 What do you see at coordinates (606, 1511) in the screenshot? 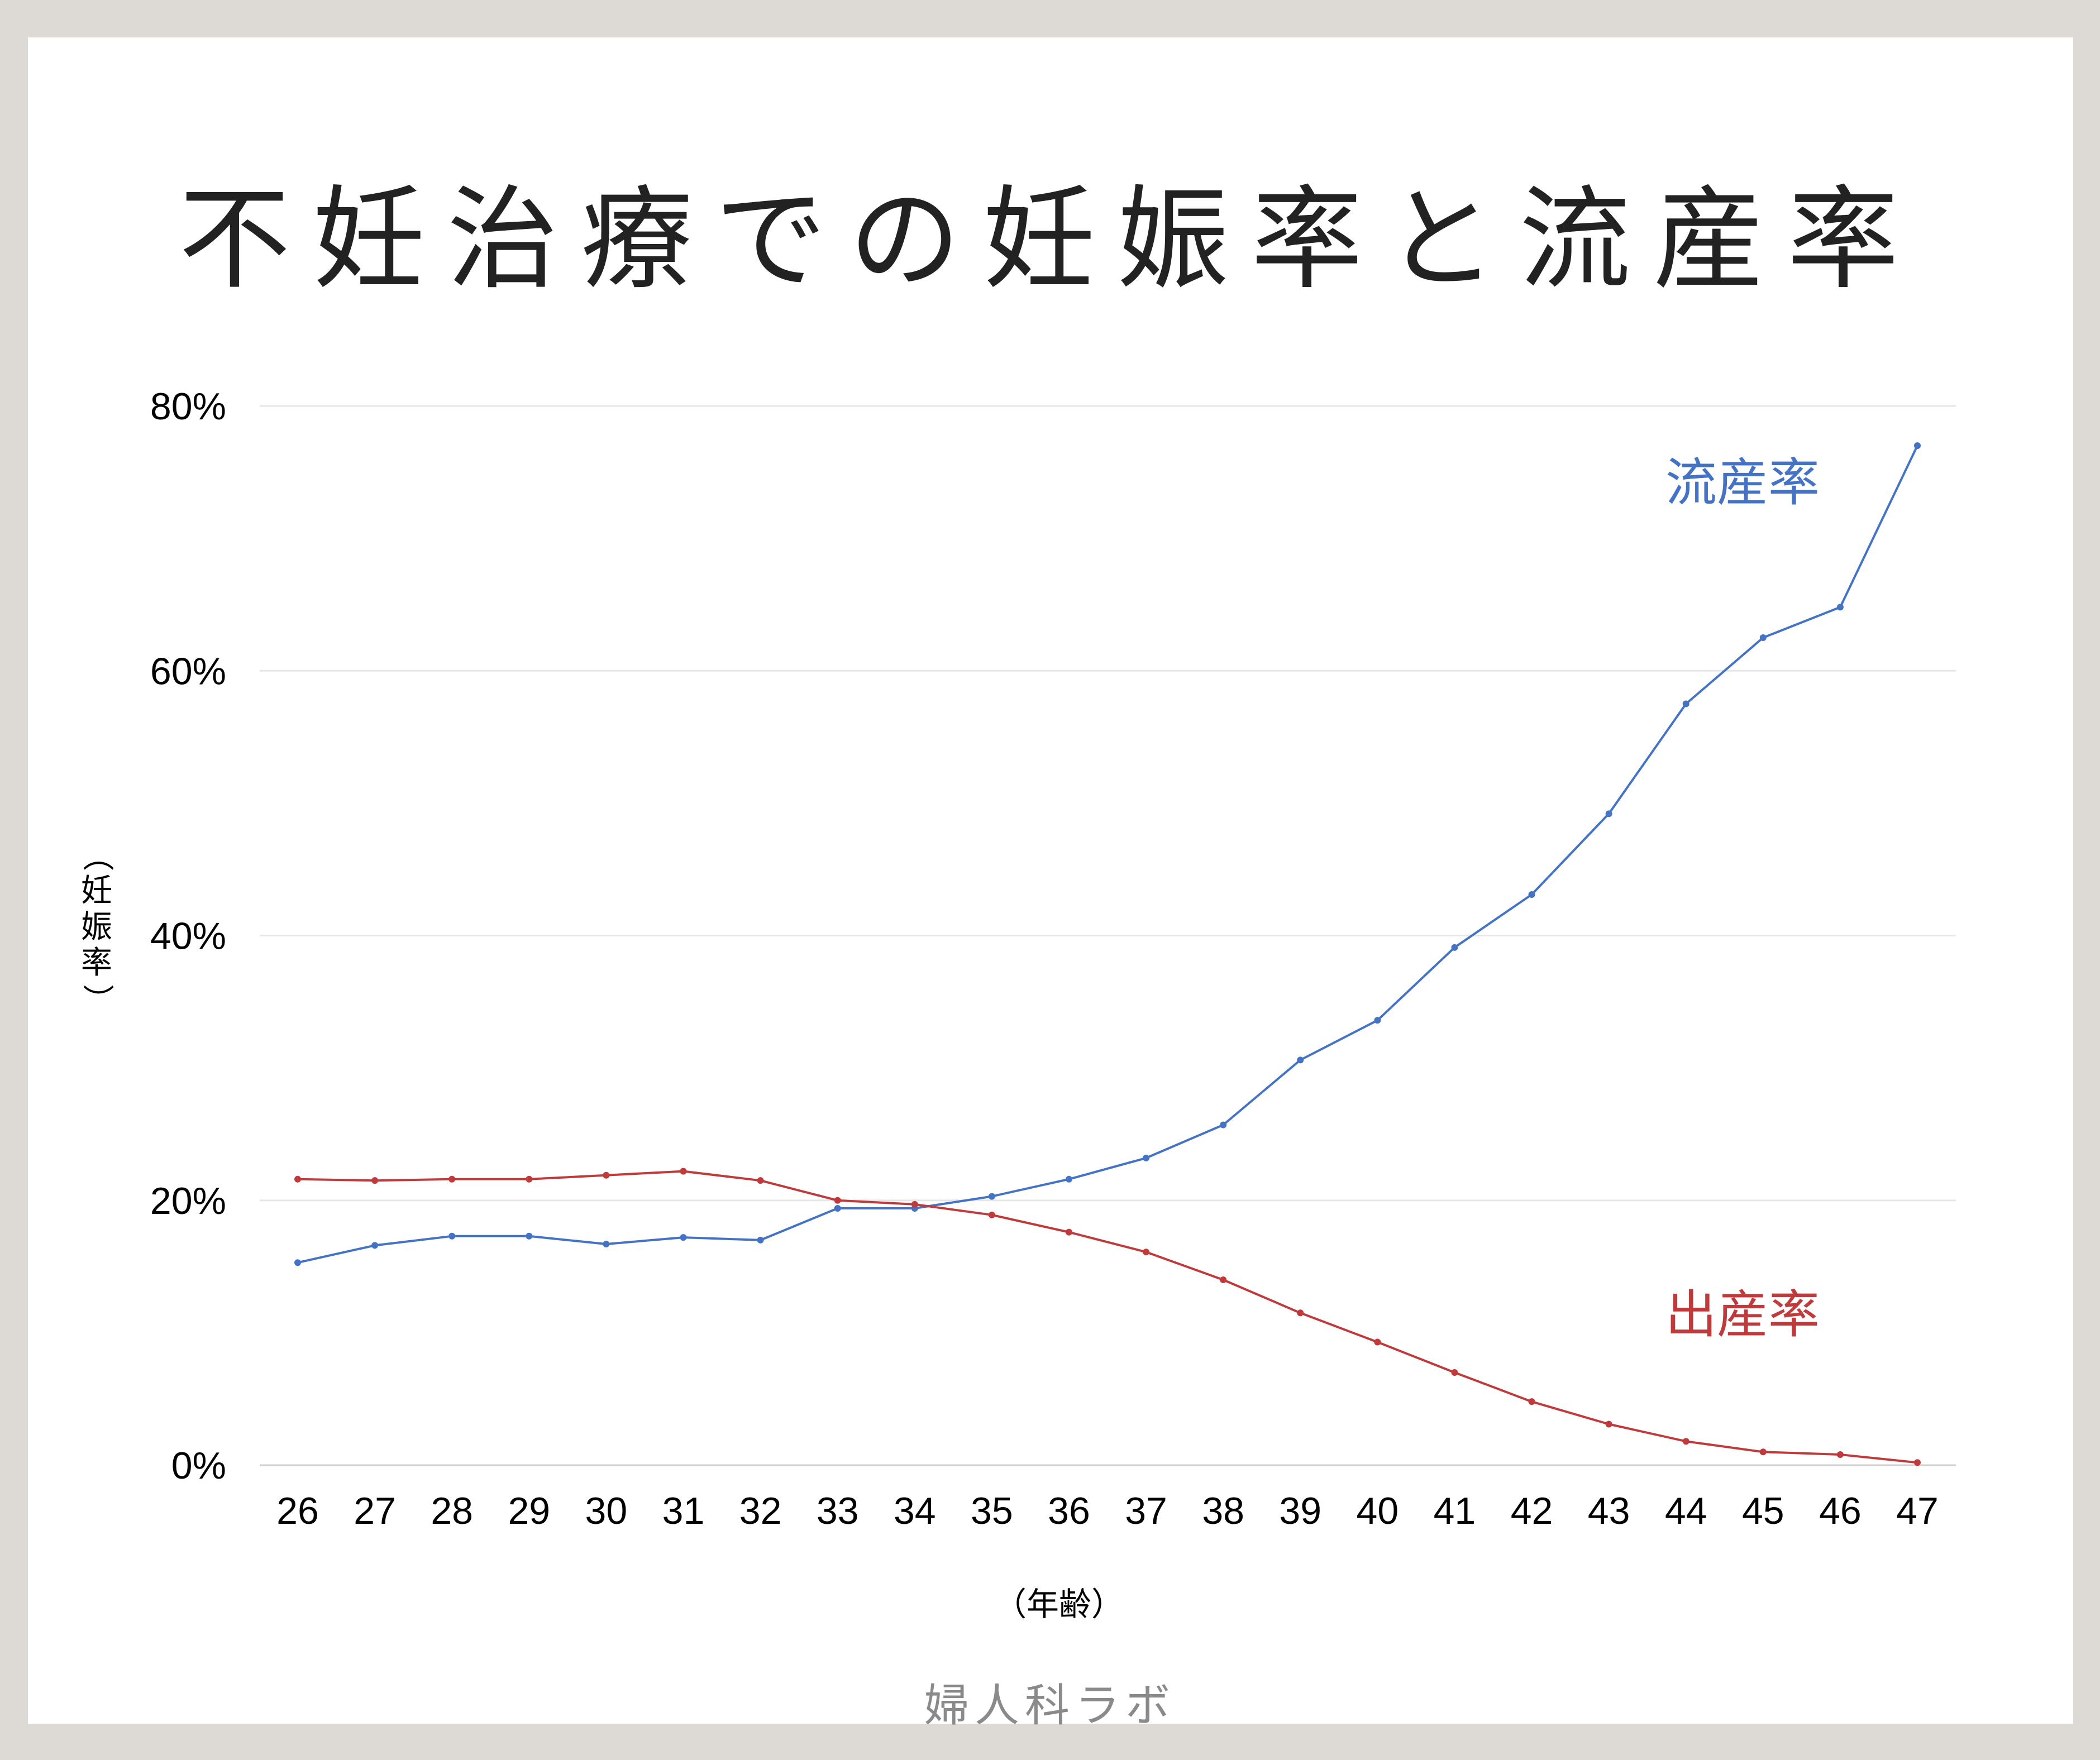
I see `x-tick-label: 30` at bounding box center [606, 1511].